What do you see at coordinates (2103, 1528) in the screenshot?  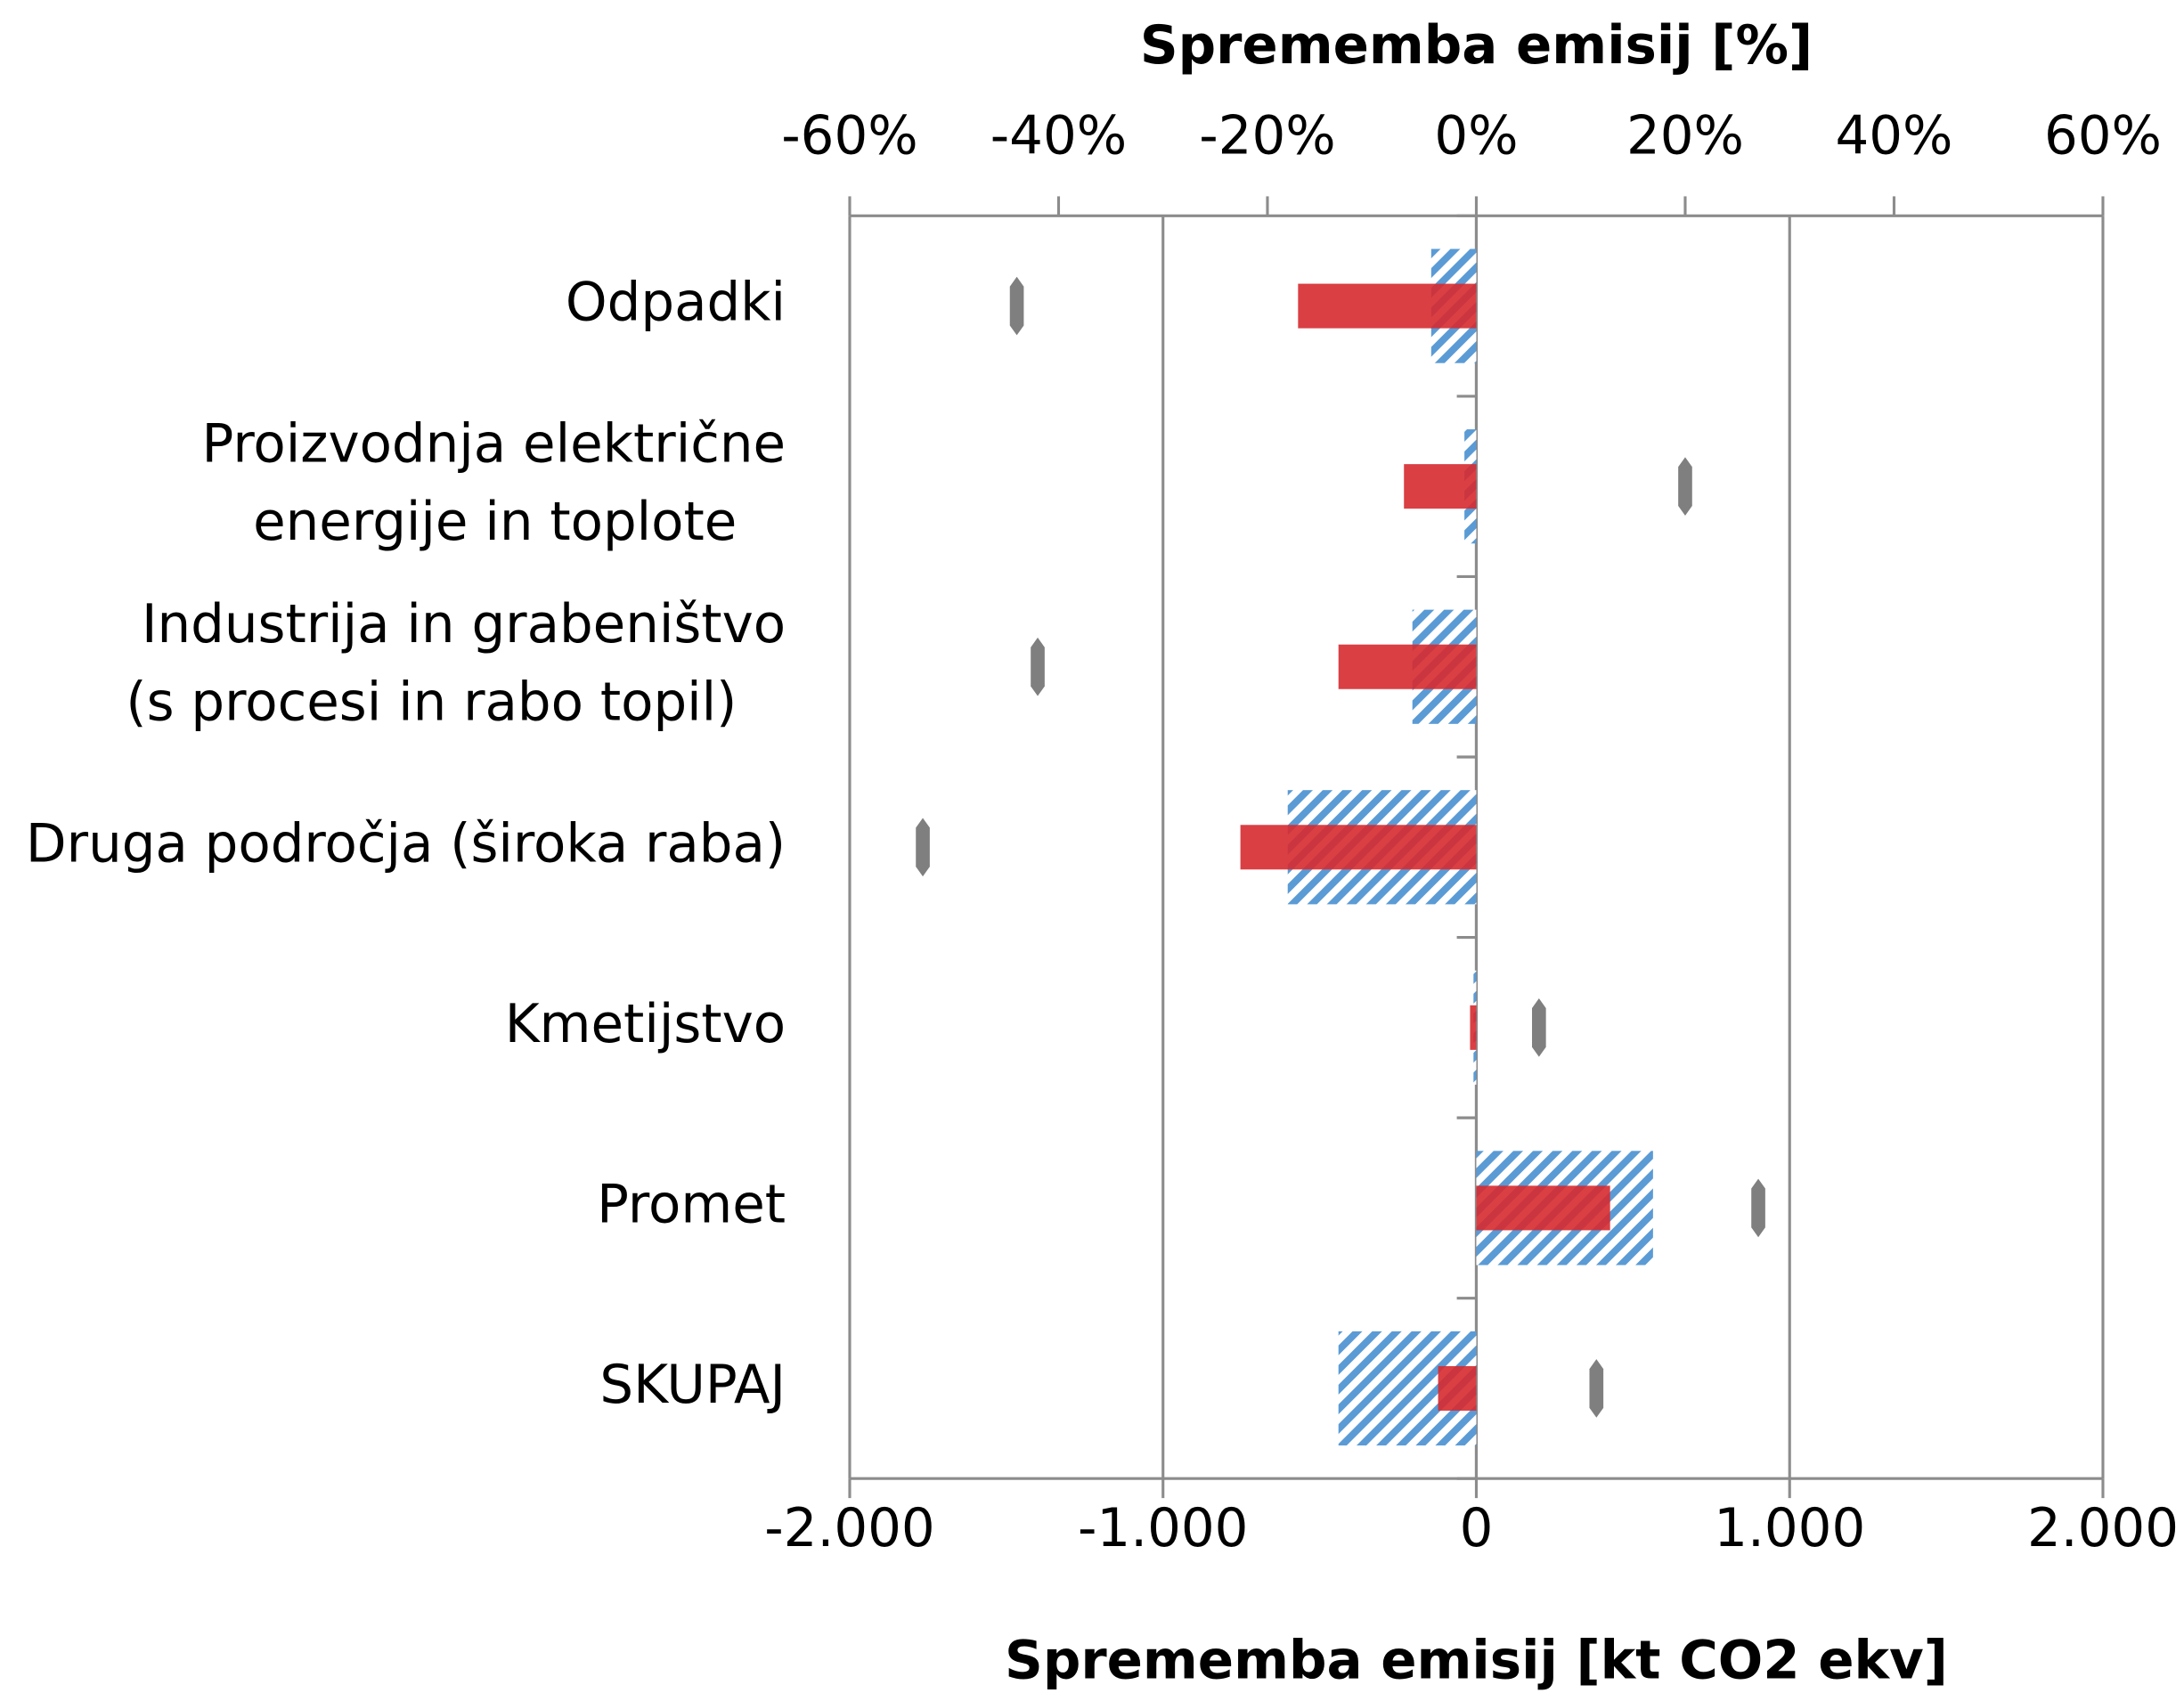 I see `x-tick-label: 2.000` at bounding box center [2103, 1528].